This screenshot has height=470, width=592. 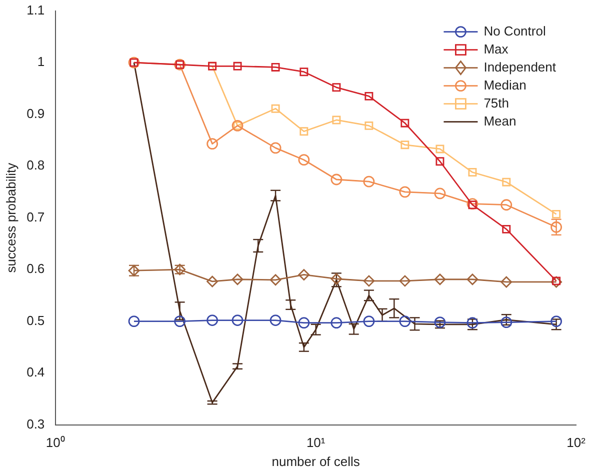 I want to click on x-tick-label: 10², so click(x=576, y=442).